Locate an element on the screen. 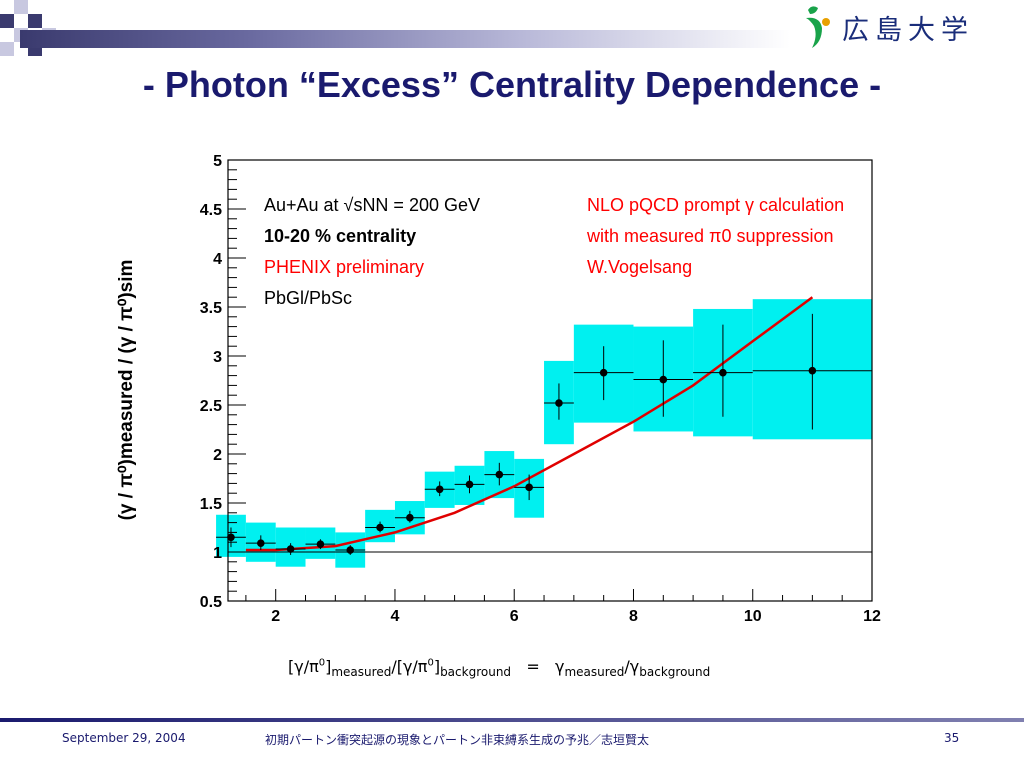 The height and width of the screenshot is (768, 1024). annotation-left-0: Au+Au at √sNN = 200 GeV is located at coordinates (372, 205).